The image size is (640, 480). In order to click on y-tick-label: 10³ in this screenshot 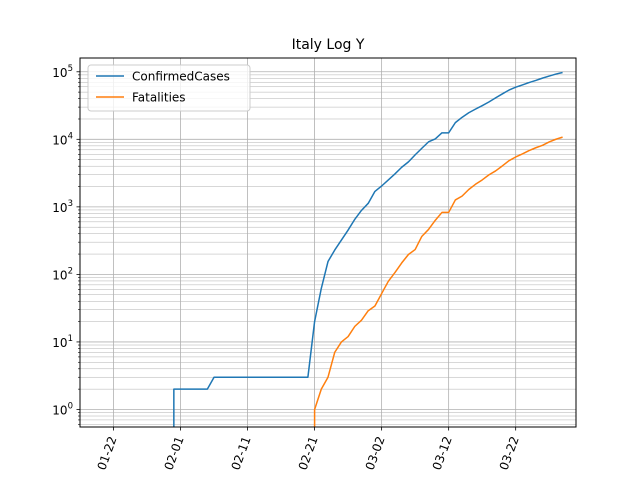, I will do `click(62, 207)`.